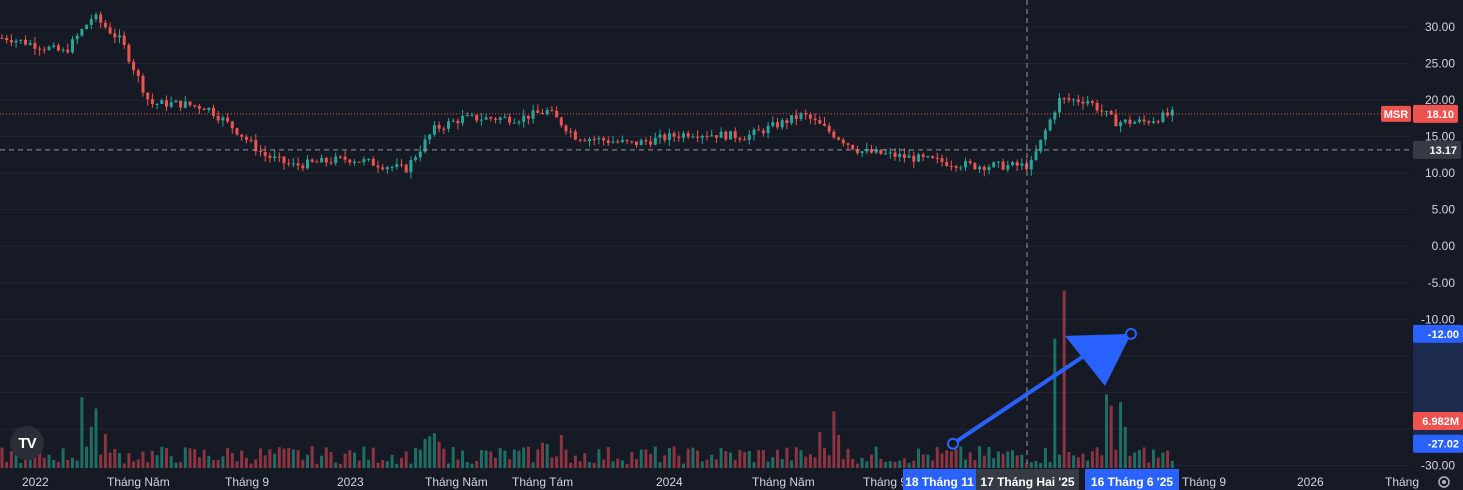 This screenshot has width=1463, height=490. Describe the element at coordinates (1438, 443) in the screenshot. I see `arrow-bottom-tag-bg` at that location.